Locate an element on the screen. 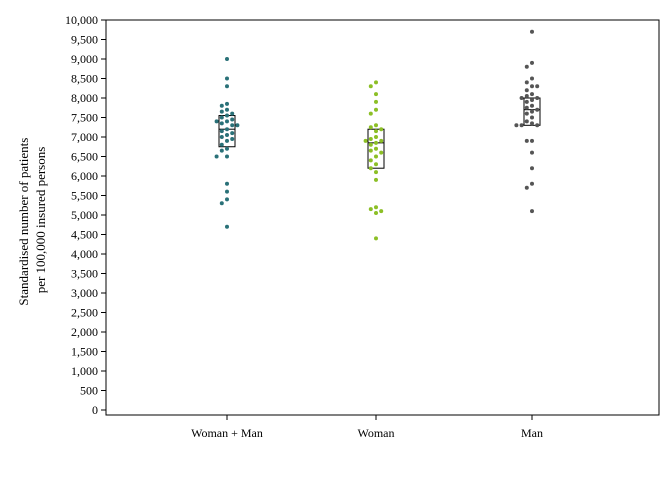 Image resolution: width=672 pixels, height=480 pixels. y-tick-label-6500: 6,500 is located at coordinates (84, 157).